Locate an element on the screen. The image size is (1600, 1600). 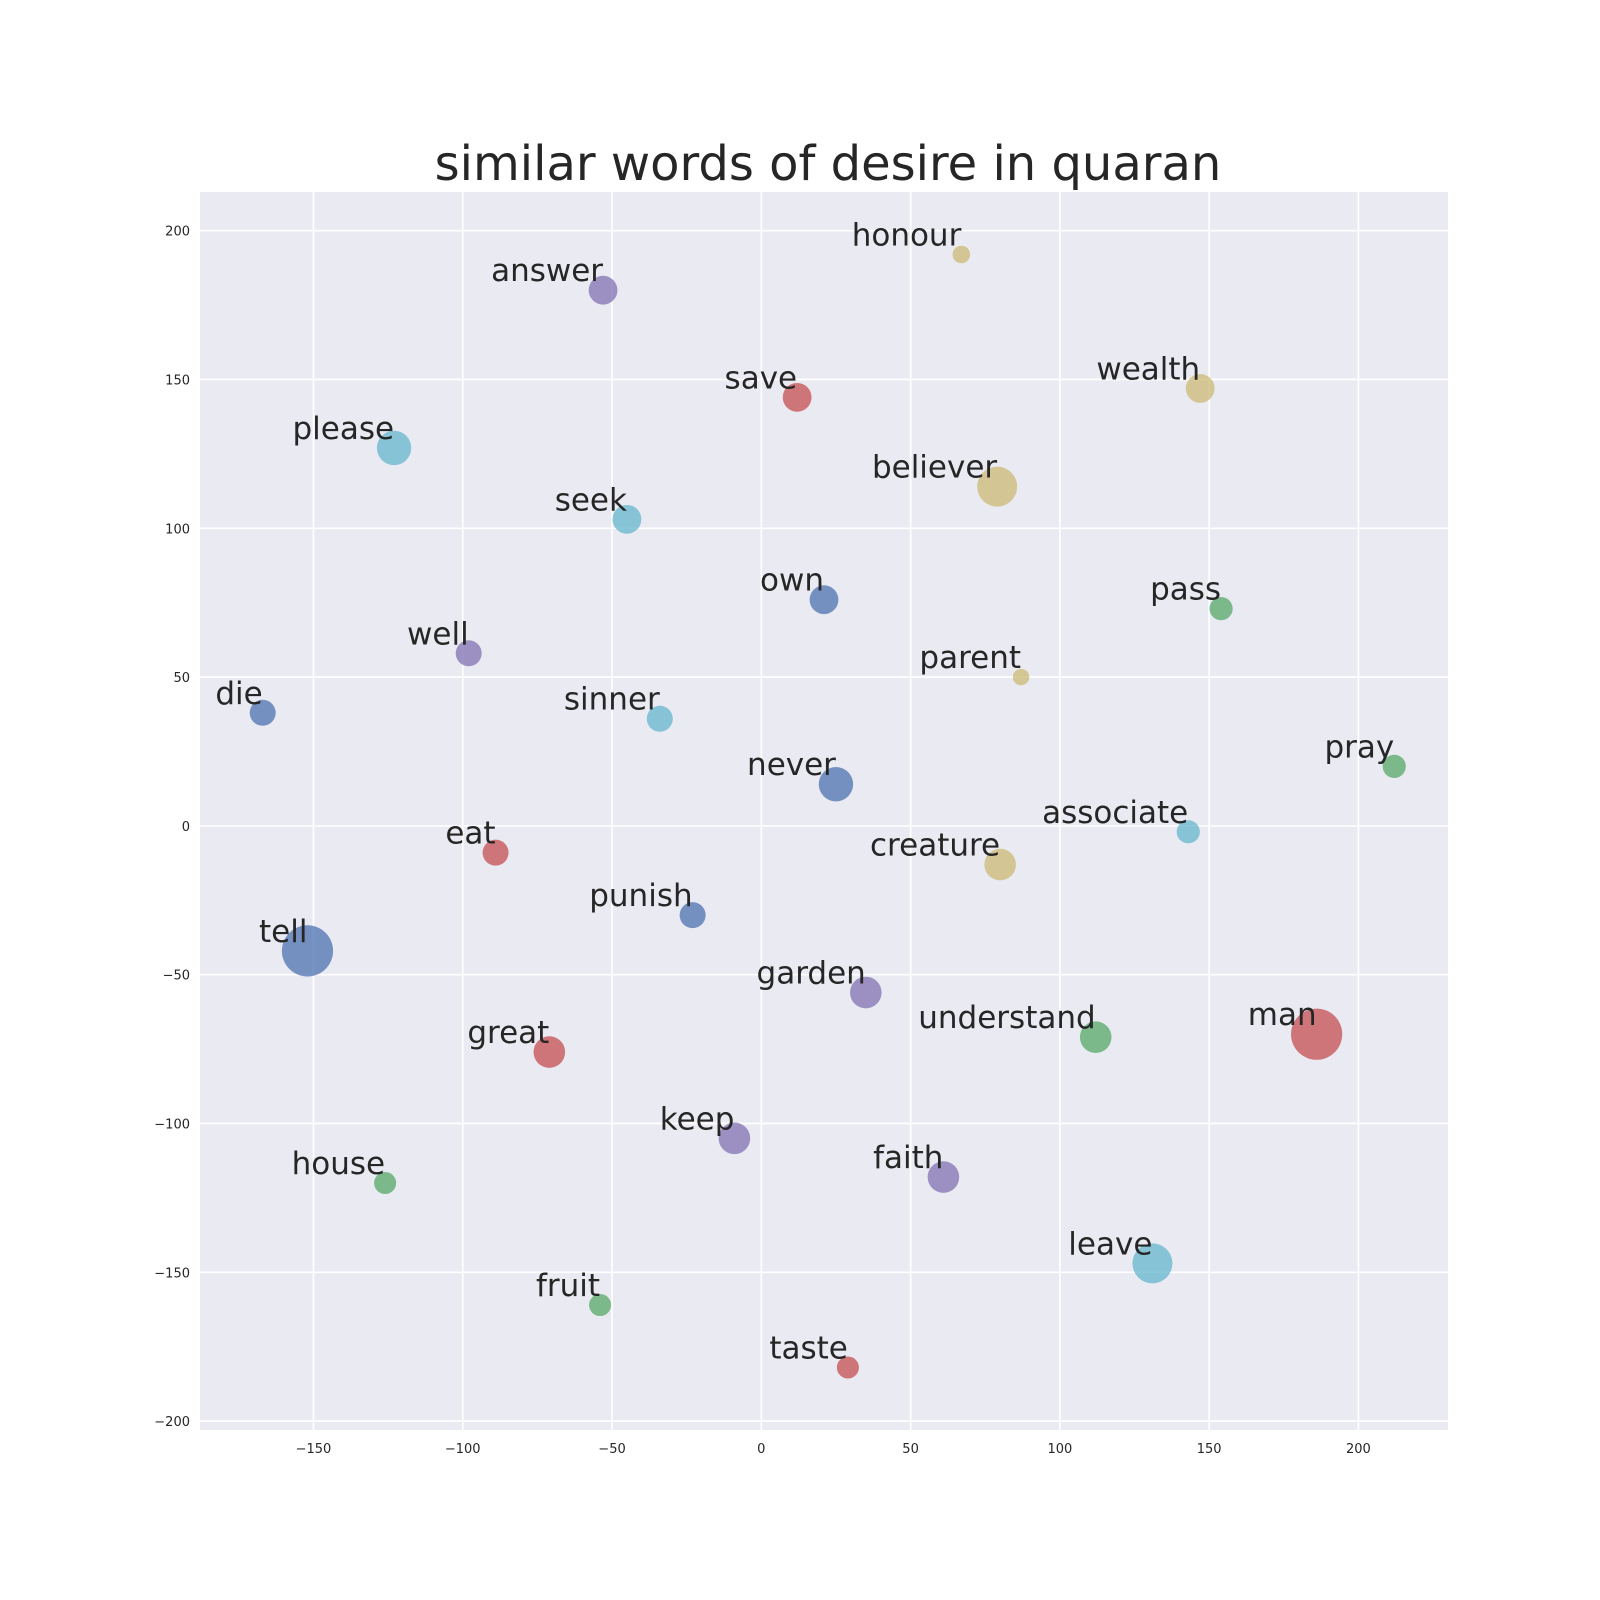
point-fruit is located at coordinates (600, 1305).